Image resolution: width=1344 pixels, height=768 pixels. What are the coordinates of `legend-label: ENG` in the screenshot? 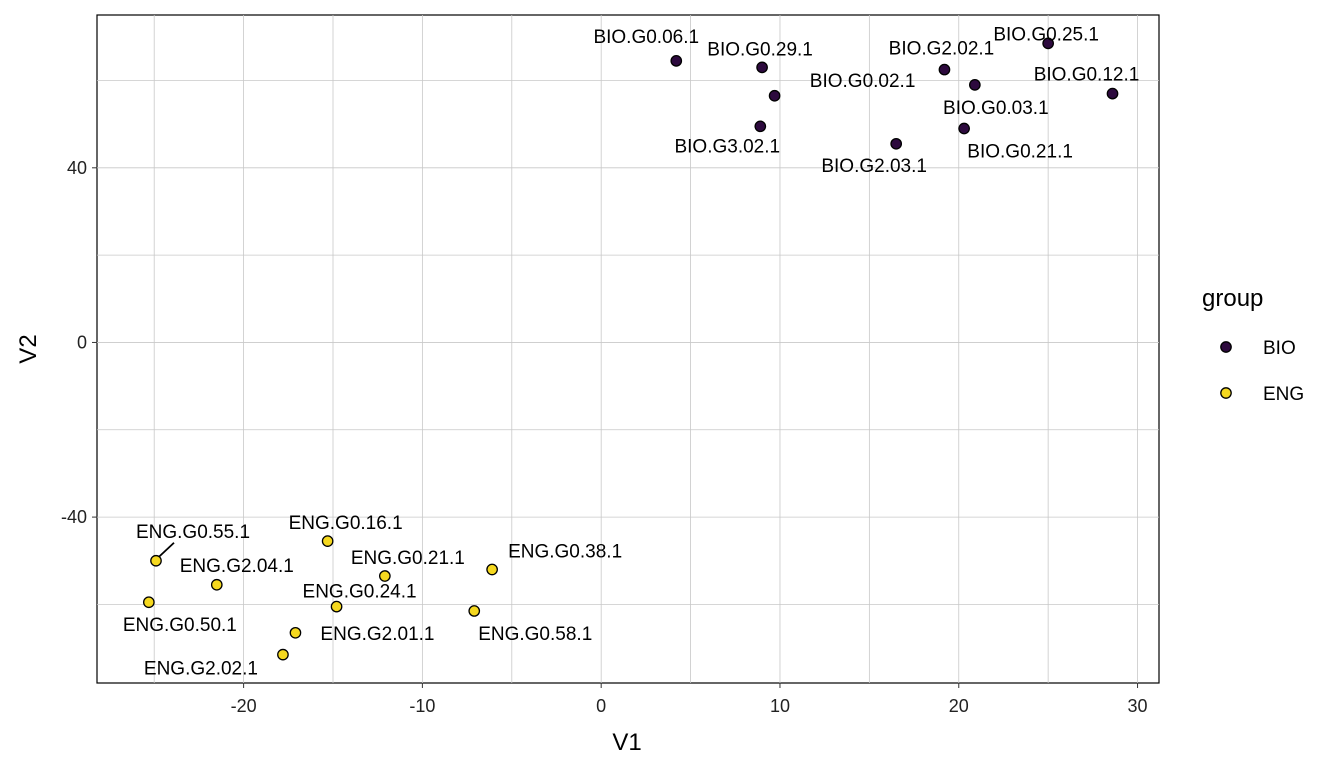 It's located at (1283, 394).